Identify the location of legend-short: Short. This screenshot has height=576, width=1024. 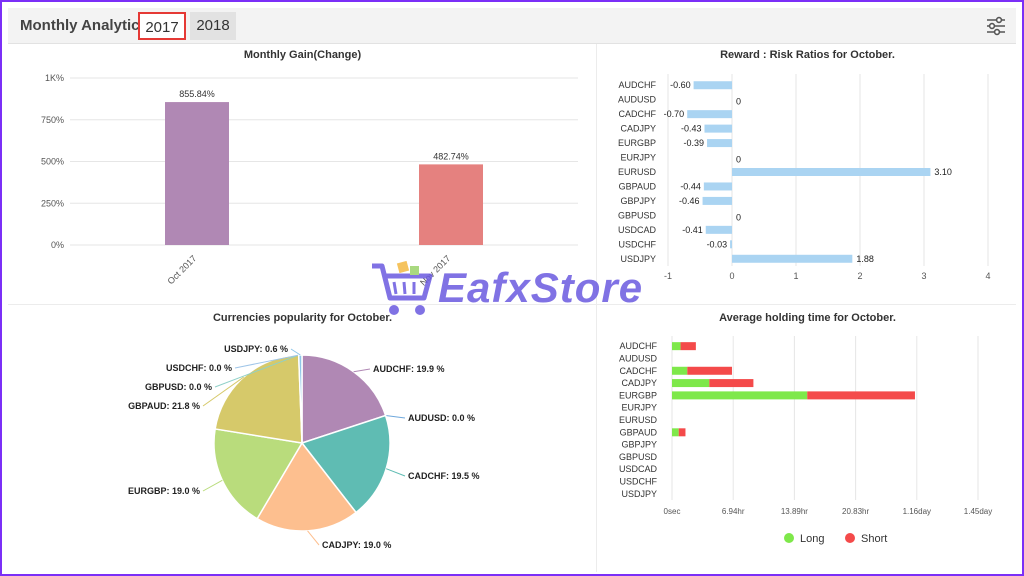
(866, 539).